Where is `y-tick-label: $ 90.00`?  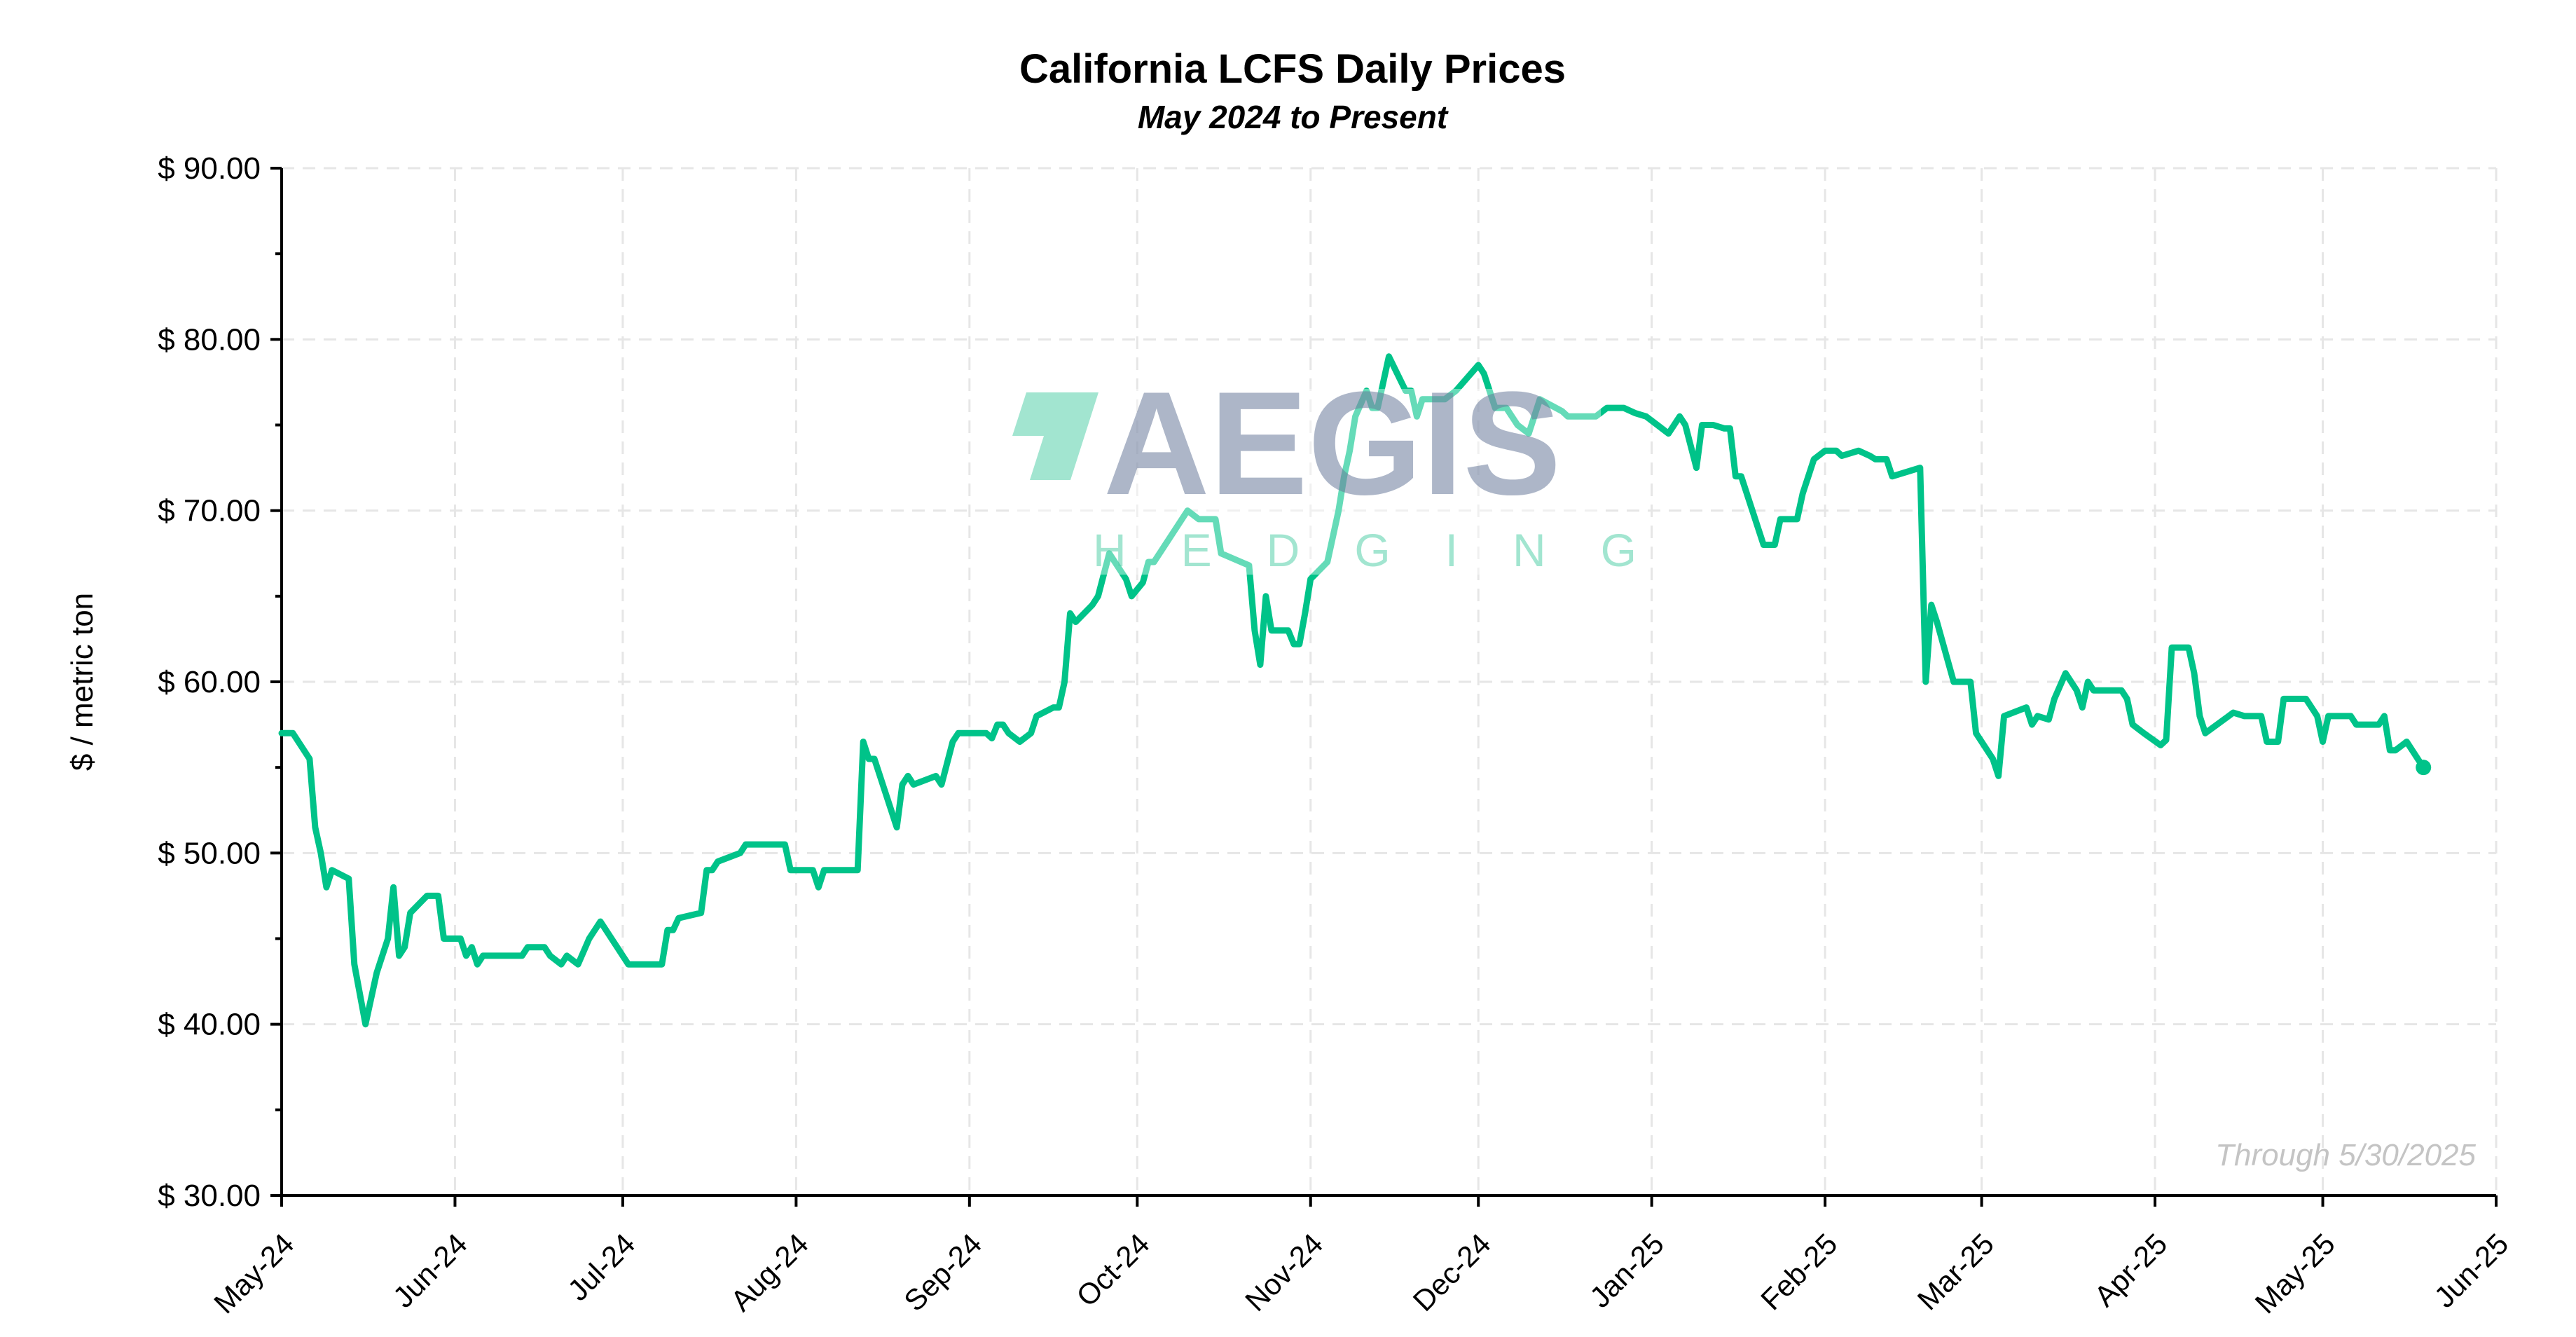
y-tick-label: $ 90.00 is located at coordinates (209, 168).